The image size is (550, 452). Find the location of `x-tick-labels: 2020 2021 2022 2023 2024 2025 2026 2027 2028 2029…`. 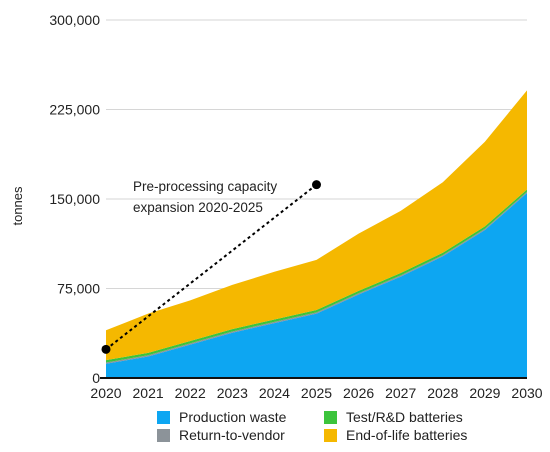

x-tick-labels: 2020 2021 2022 2023 2024 2025 2026 2027 2028 2029… is located at coordinates (316, 393).